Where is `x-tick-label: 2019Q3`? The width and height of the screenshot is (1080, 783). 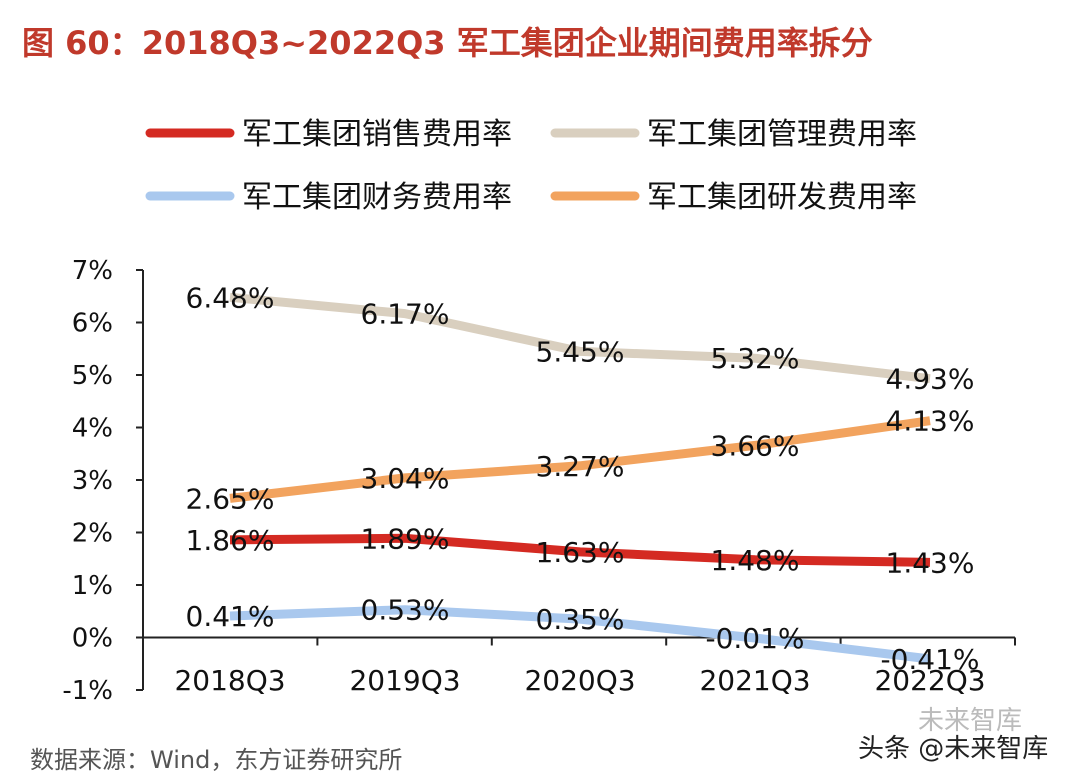 x-tick-label: 2019Q3 is located at coordinates (404, 680).